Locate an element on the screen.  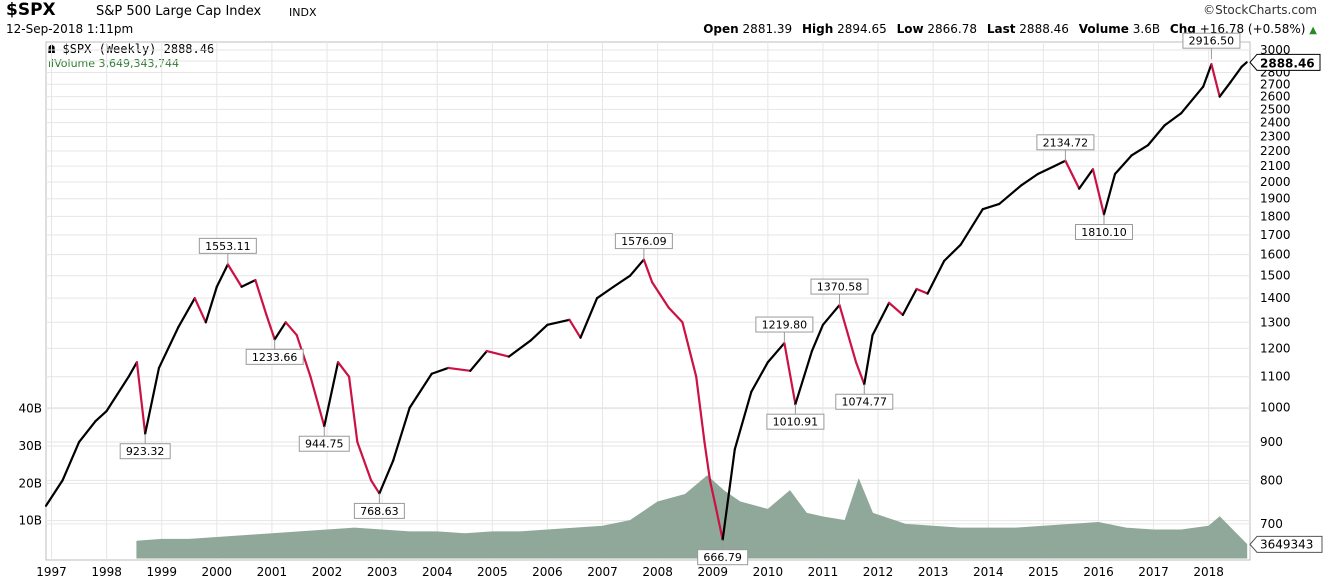
open-label: Open is located at coordinates (721, 29).